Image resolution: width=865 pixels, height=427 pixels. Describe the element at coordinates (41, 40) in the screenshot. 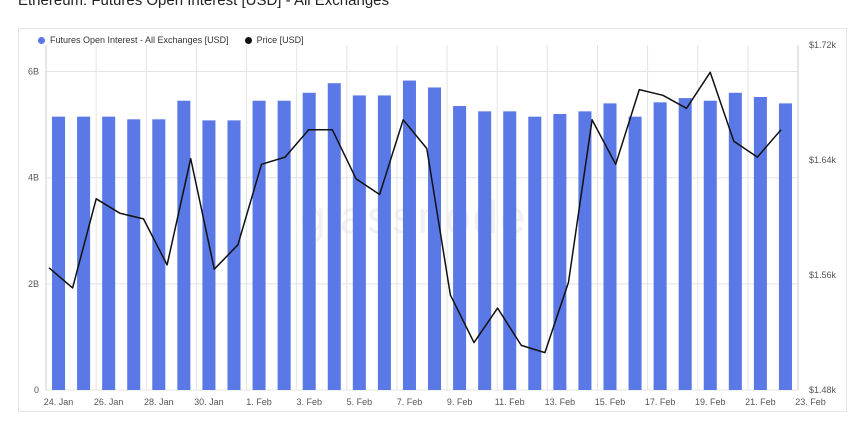

I see `bar-series-swatch-icon` at that location.